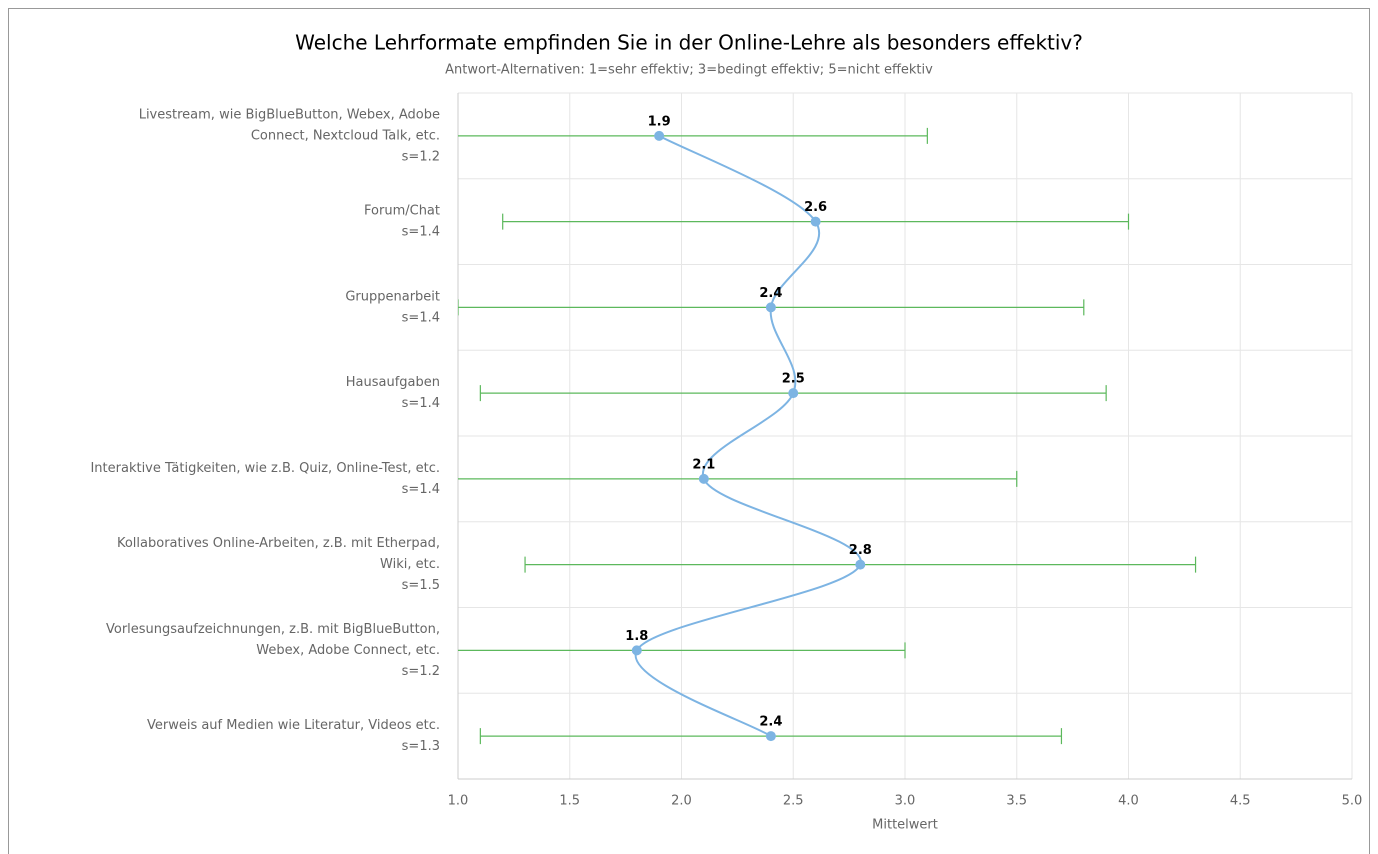  Describe the element at coordinates (569, 801) in the screenshot. I see `x-tick-label: 1.5` at that location.